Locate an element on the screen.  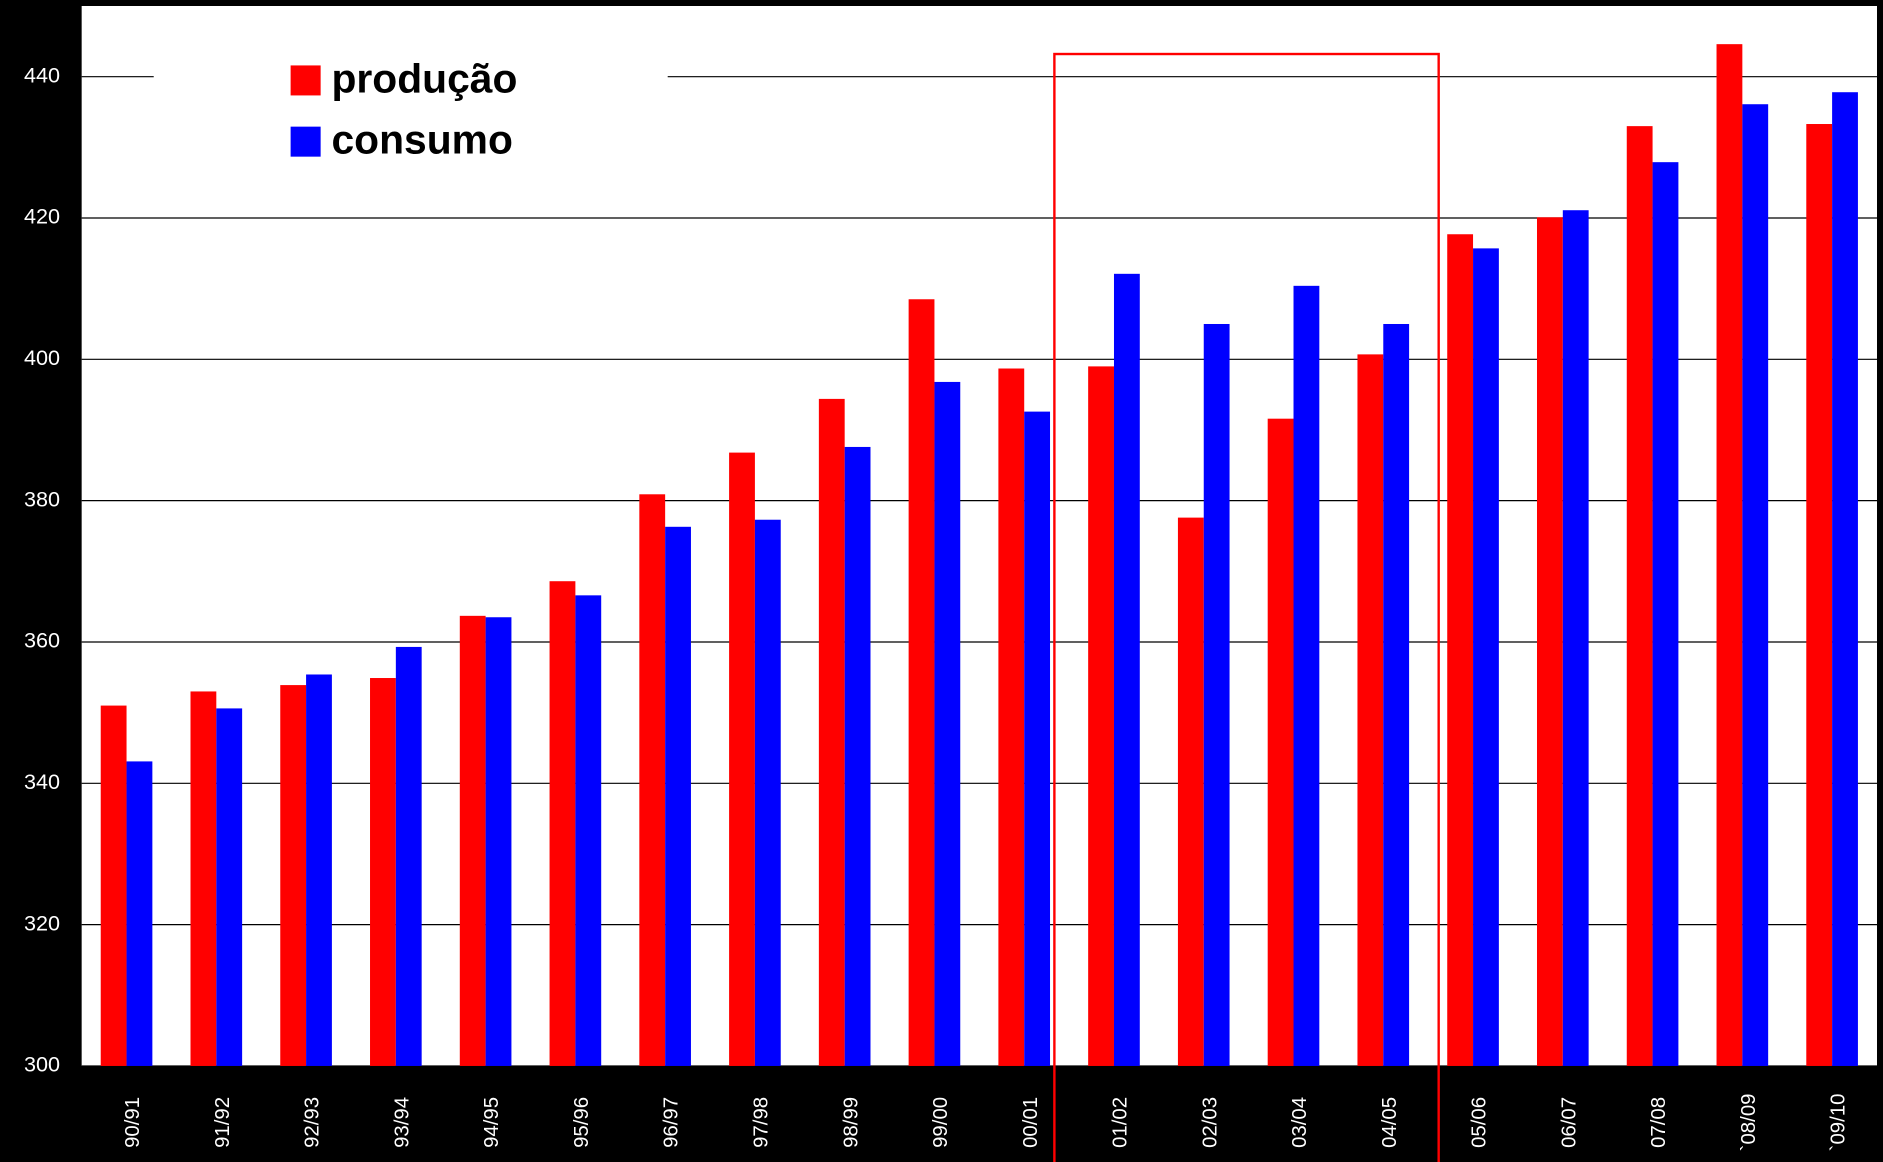
x-tick-label: 07/08 is located at coordinates (1659, 1122).